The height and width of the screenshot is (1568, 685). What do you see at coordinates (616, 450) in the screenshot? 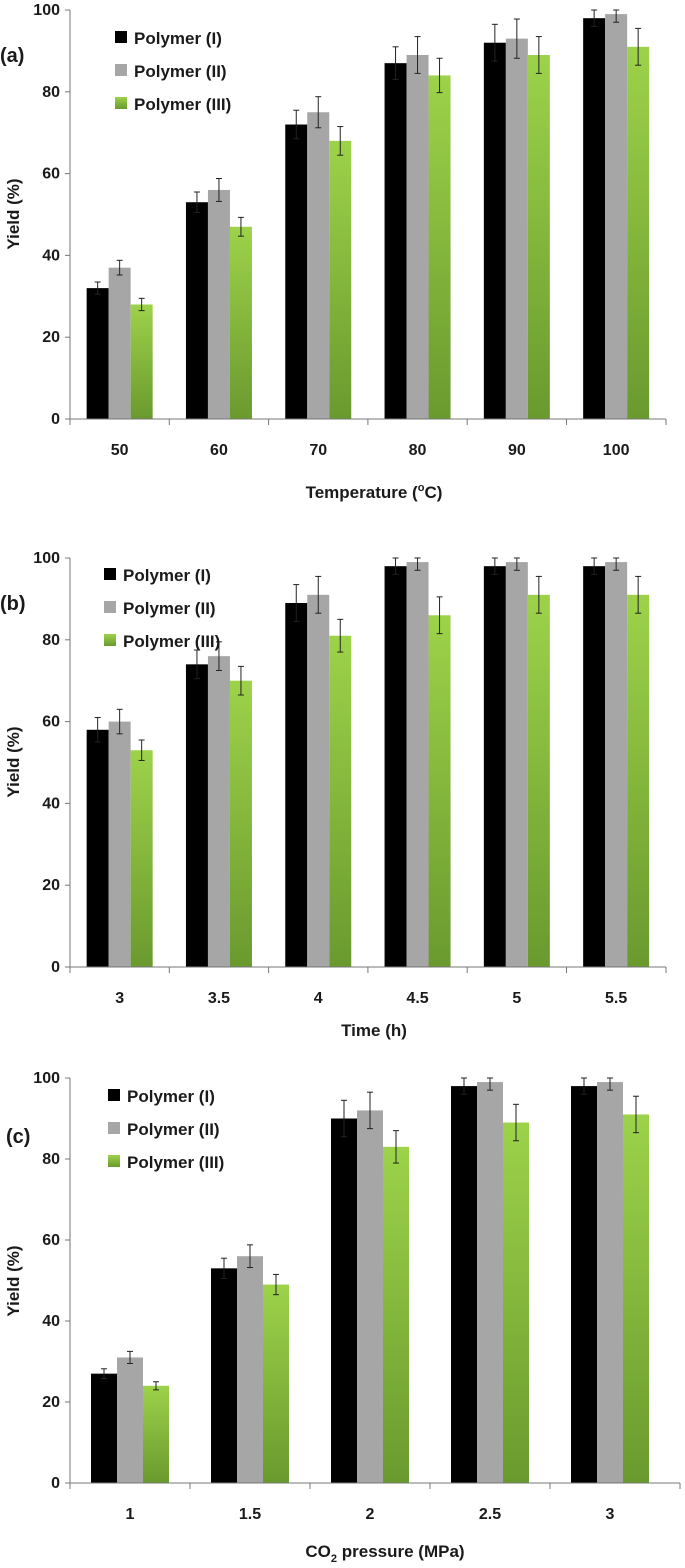
I see `x-tick-label: 100` at bounding box center [616, 450].